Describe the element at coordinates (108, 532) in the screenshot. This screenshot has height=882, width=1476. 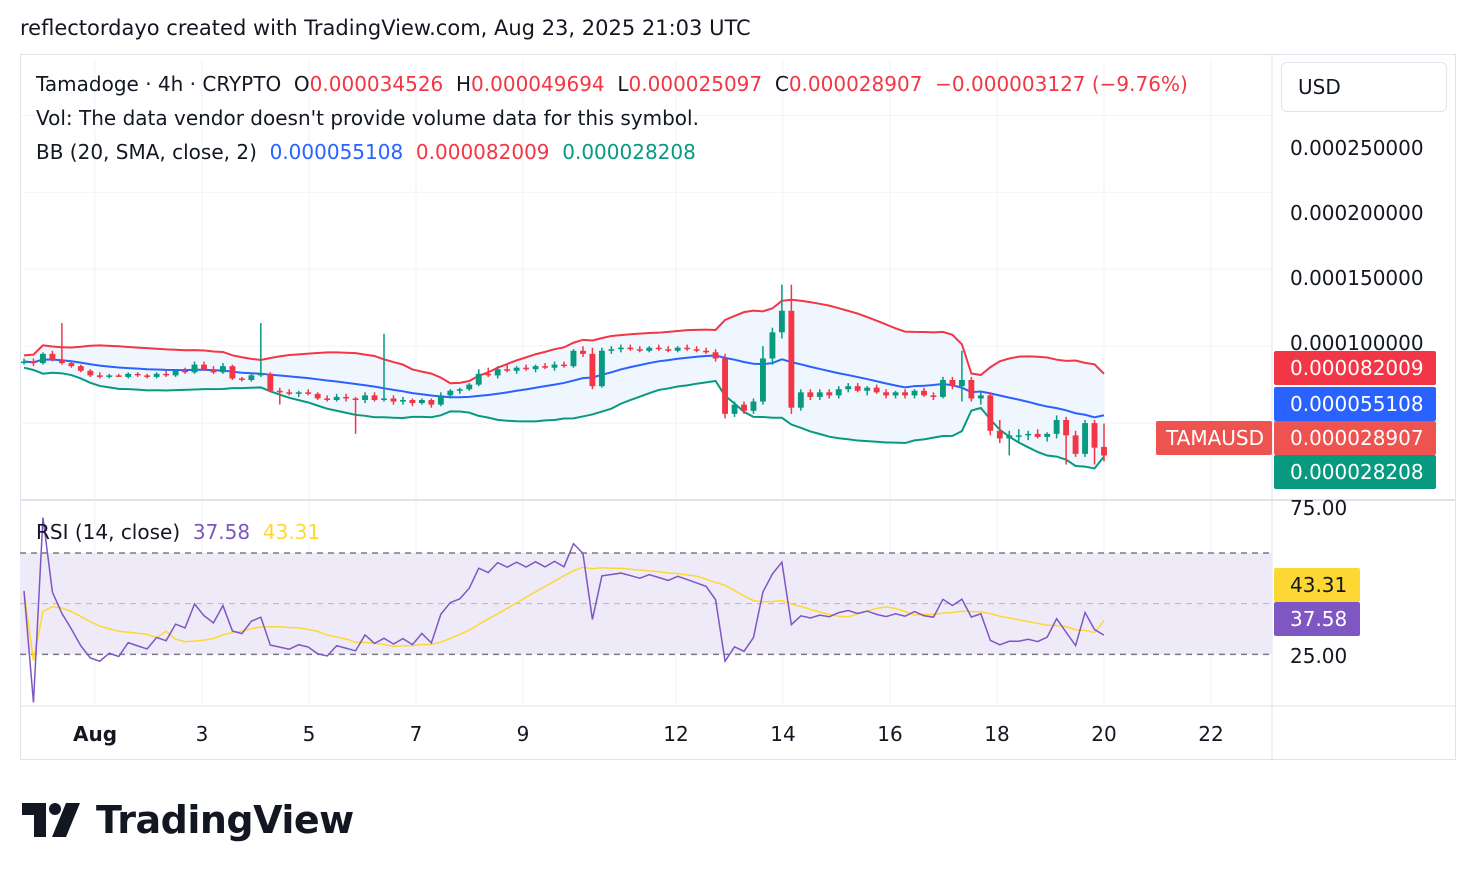
I see `rsi-label: RSI (14, close)` at that location.